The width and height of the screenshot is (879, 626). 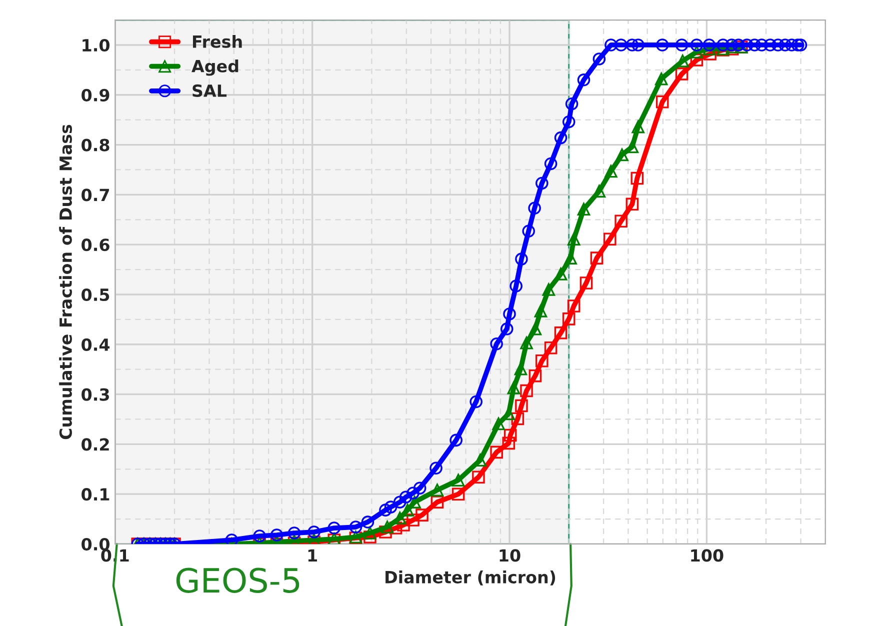 What do you see at coordinates (215, 67) in the screenshot?
I see `legend-label: Aged` at bounding box center [215, 67].